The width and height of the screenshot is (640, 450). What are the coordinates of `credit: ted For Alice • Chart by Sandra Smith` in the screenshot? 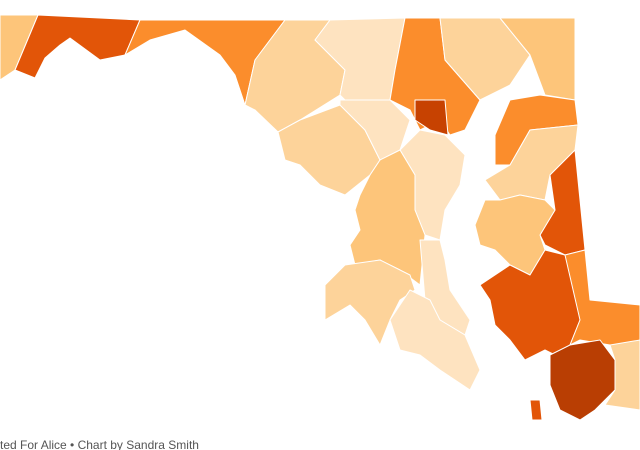 It's located at (99, 444).